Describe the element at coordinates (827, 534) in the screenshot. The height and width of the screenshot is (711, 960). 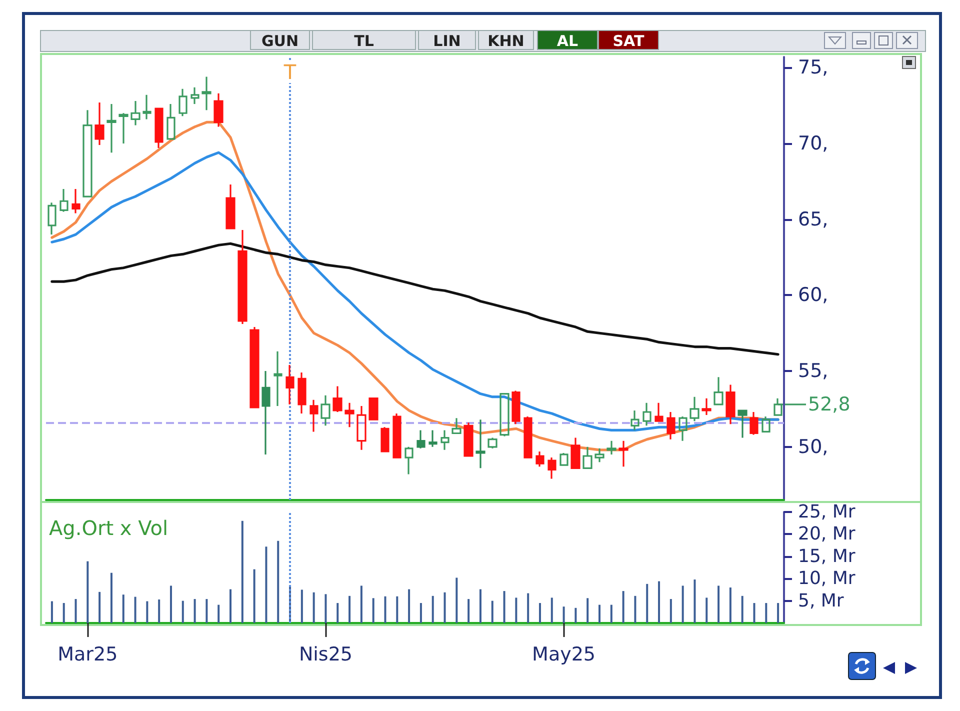
I see `y-tick-label: 20, Mr` at that location.